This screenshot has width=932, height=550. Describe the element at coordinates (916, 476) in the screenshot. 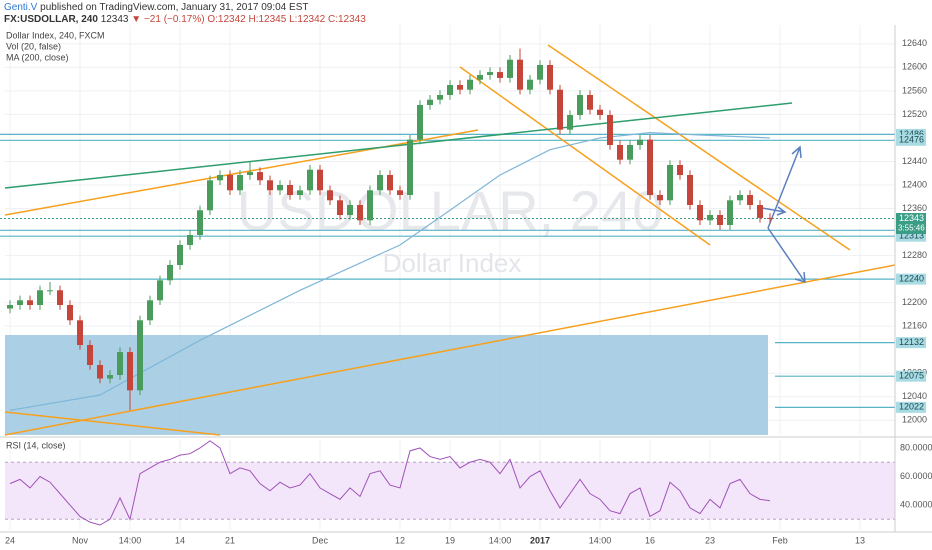

I see `rsi-tick-label: 60.0000` at that location.